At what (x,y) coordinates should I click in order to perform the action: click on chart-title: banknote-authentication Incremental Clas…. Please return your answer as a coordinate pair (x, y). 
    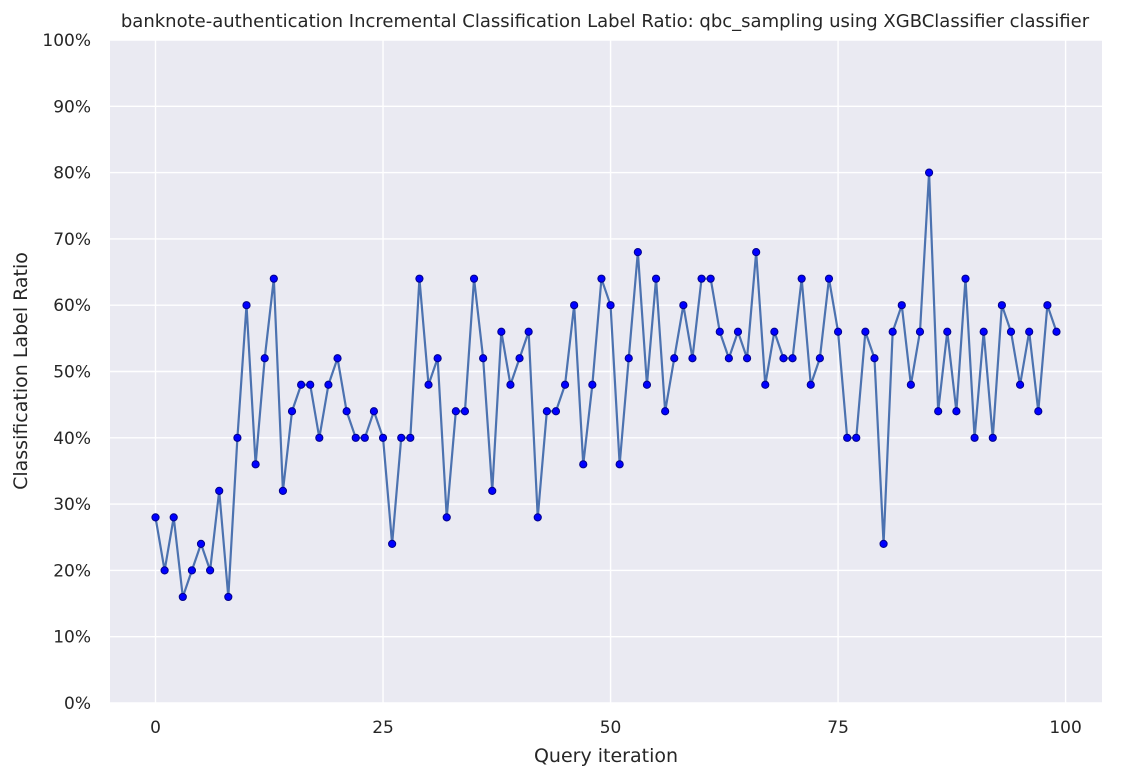
    Looking at the image, I should click on (605, 21).